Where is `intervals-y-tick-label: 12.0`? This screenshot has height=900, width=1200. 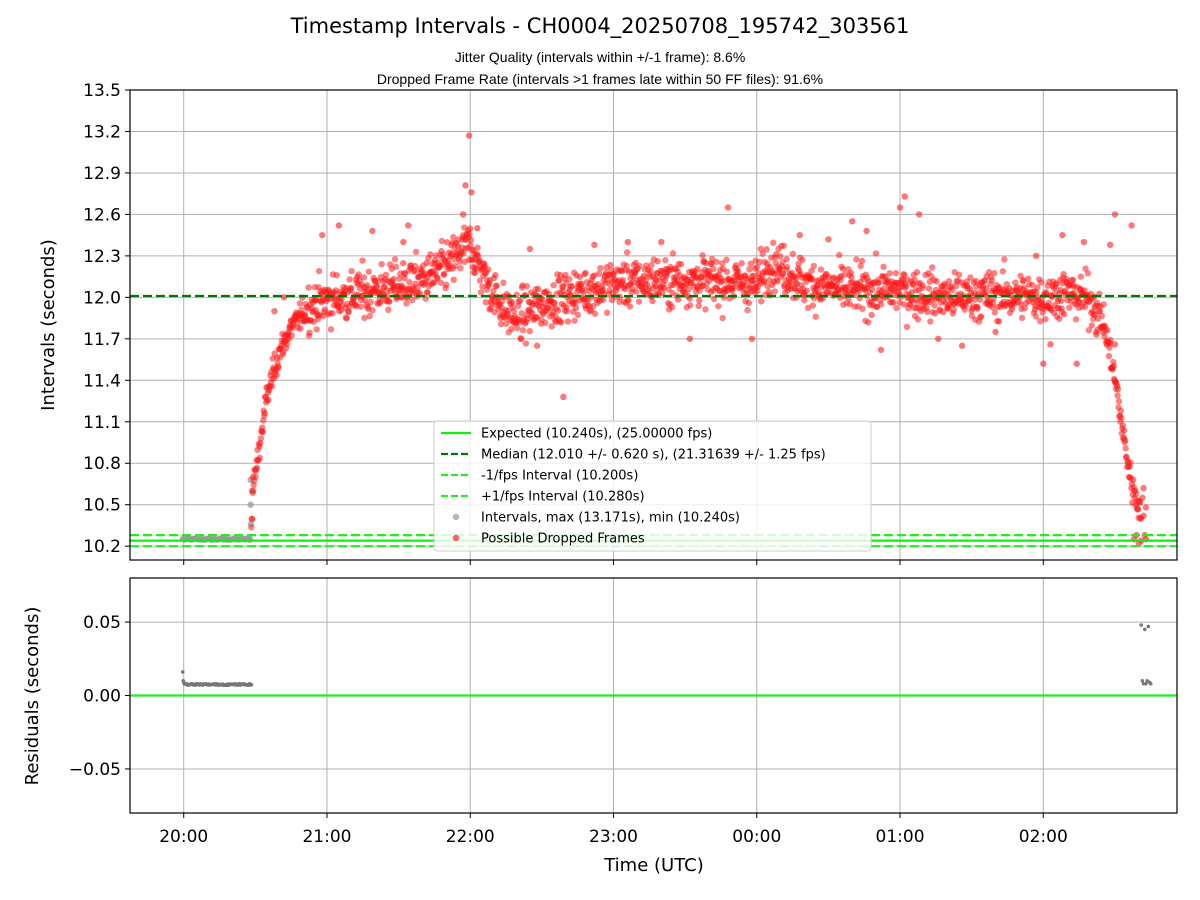
intervals-y-tick-label: 12.0 is located at coordinates (102, 298).